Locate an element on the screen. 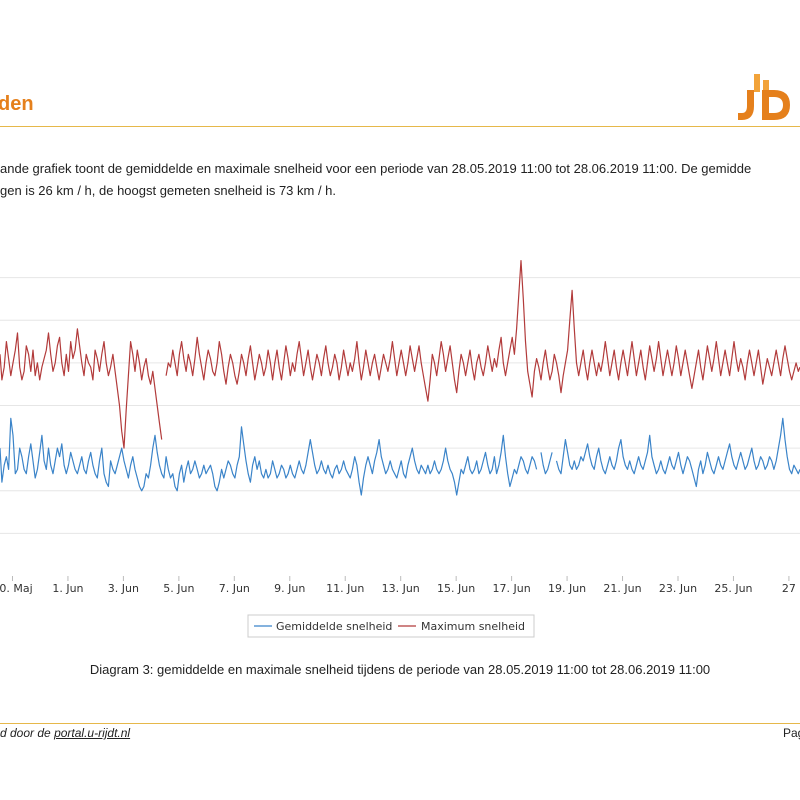 This screenshot has height=800, width=800. x-tick-label: 30. Maj is located at coordinates (16, 588).